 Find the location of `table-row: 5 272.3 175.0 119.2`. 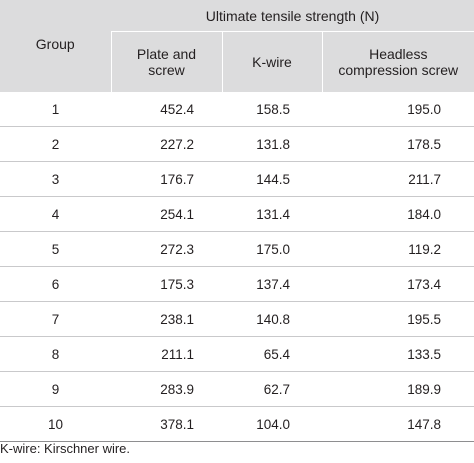

table-row: 5 272.3 175.0 119.2 is located at coordinates (237, 249).